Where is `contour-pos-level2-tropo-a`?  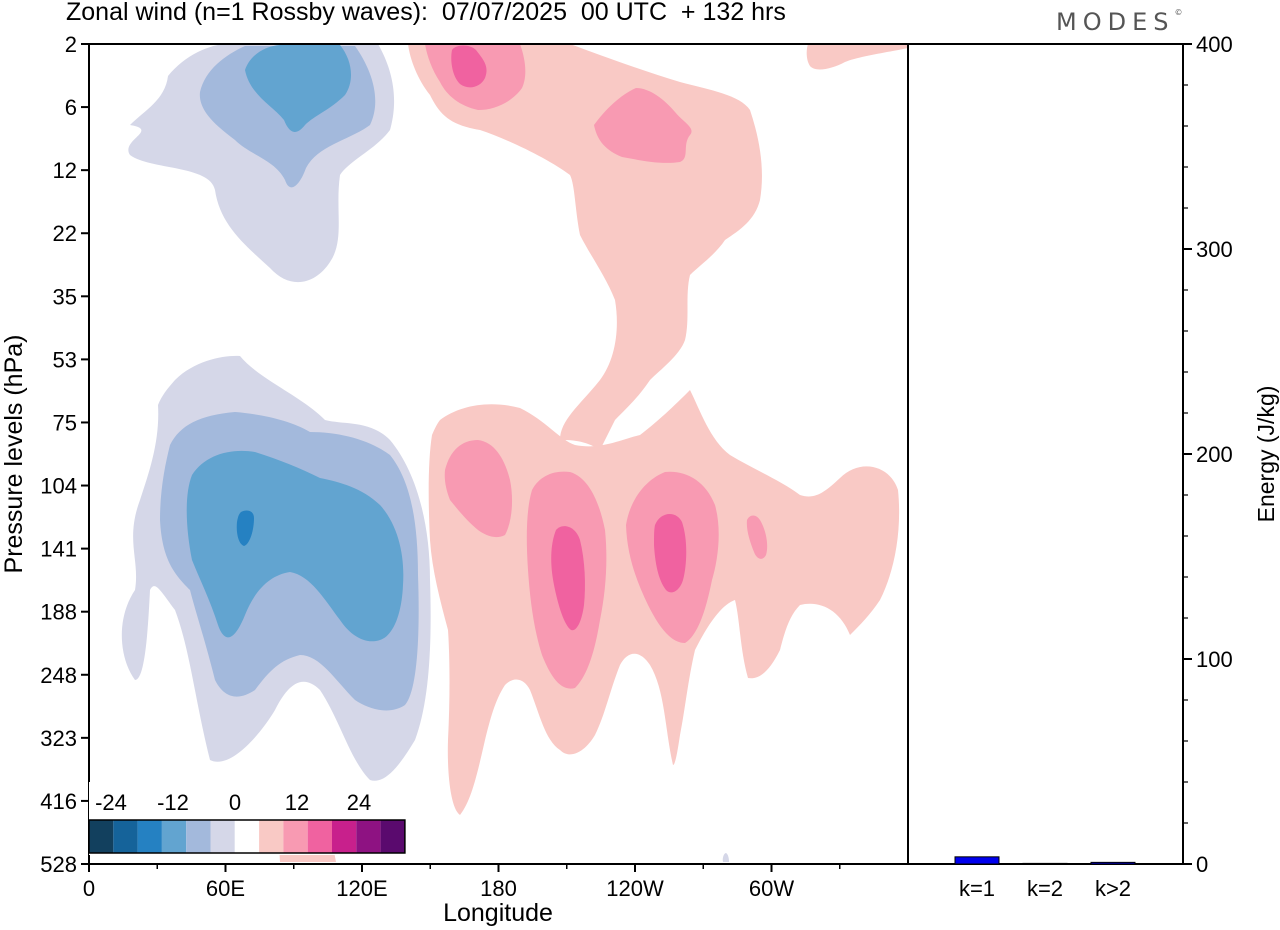 contour-pos-level2-tropo-a is located at coordinates (478, 489).